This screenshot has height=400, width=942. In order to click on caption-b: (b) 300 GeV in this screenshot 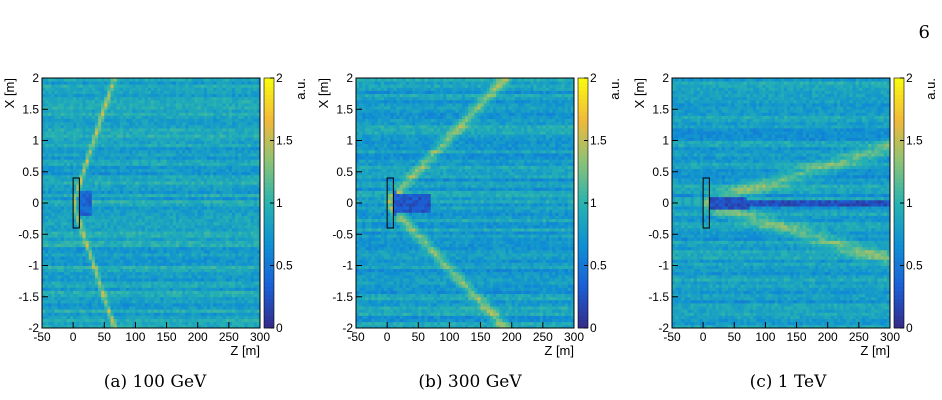, I will do `click(470, 382)`.